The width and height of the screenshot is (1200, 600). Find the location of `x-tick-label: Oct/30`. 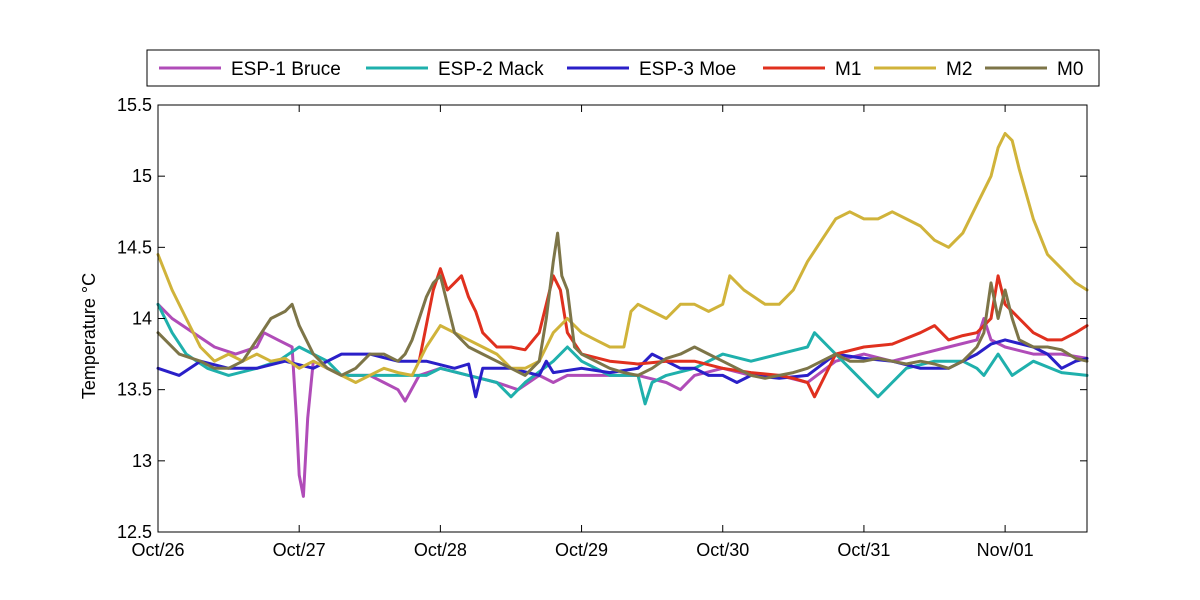

x-tick-label: Oct/30 is located at coordinates (722, 550).